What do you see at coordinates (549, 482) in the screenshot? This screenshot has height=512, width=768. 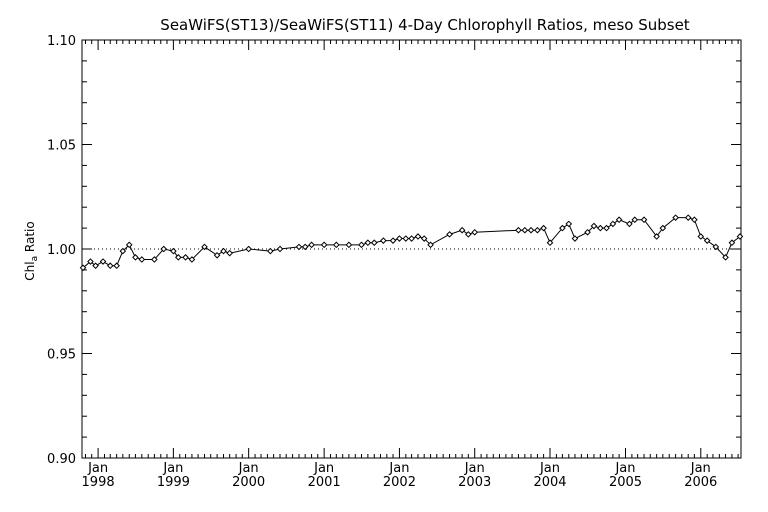 I see `x-tick-label-year: 2004` at bounding box center [549, 482].